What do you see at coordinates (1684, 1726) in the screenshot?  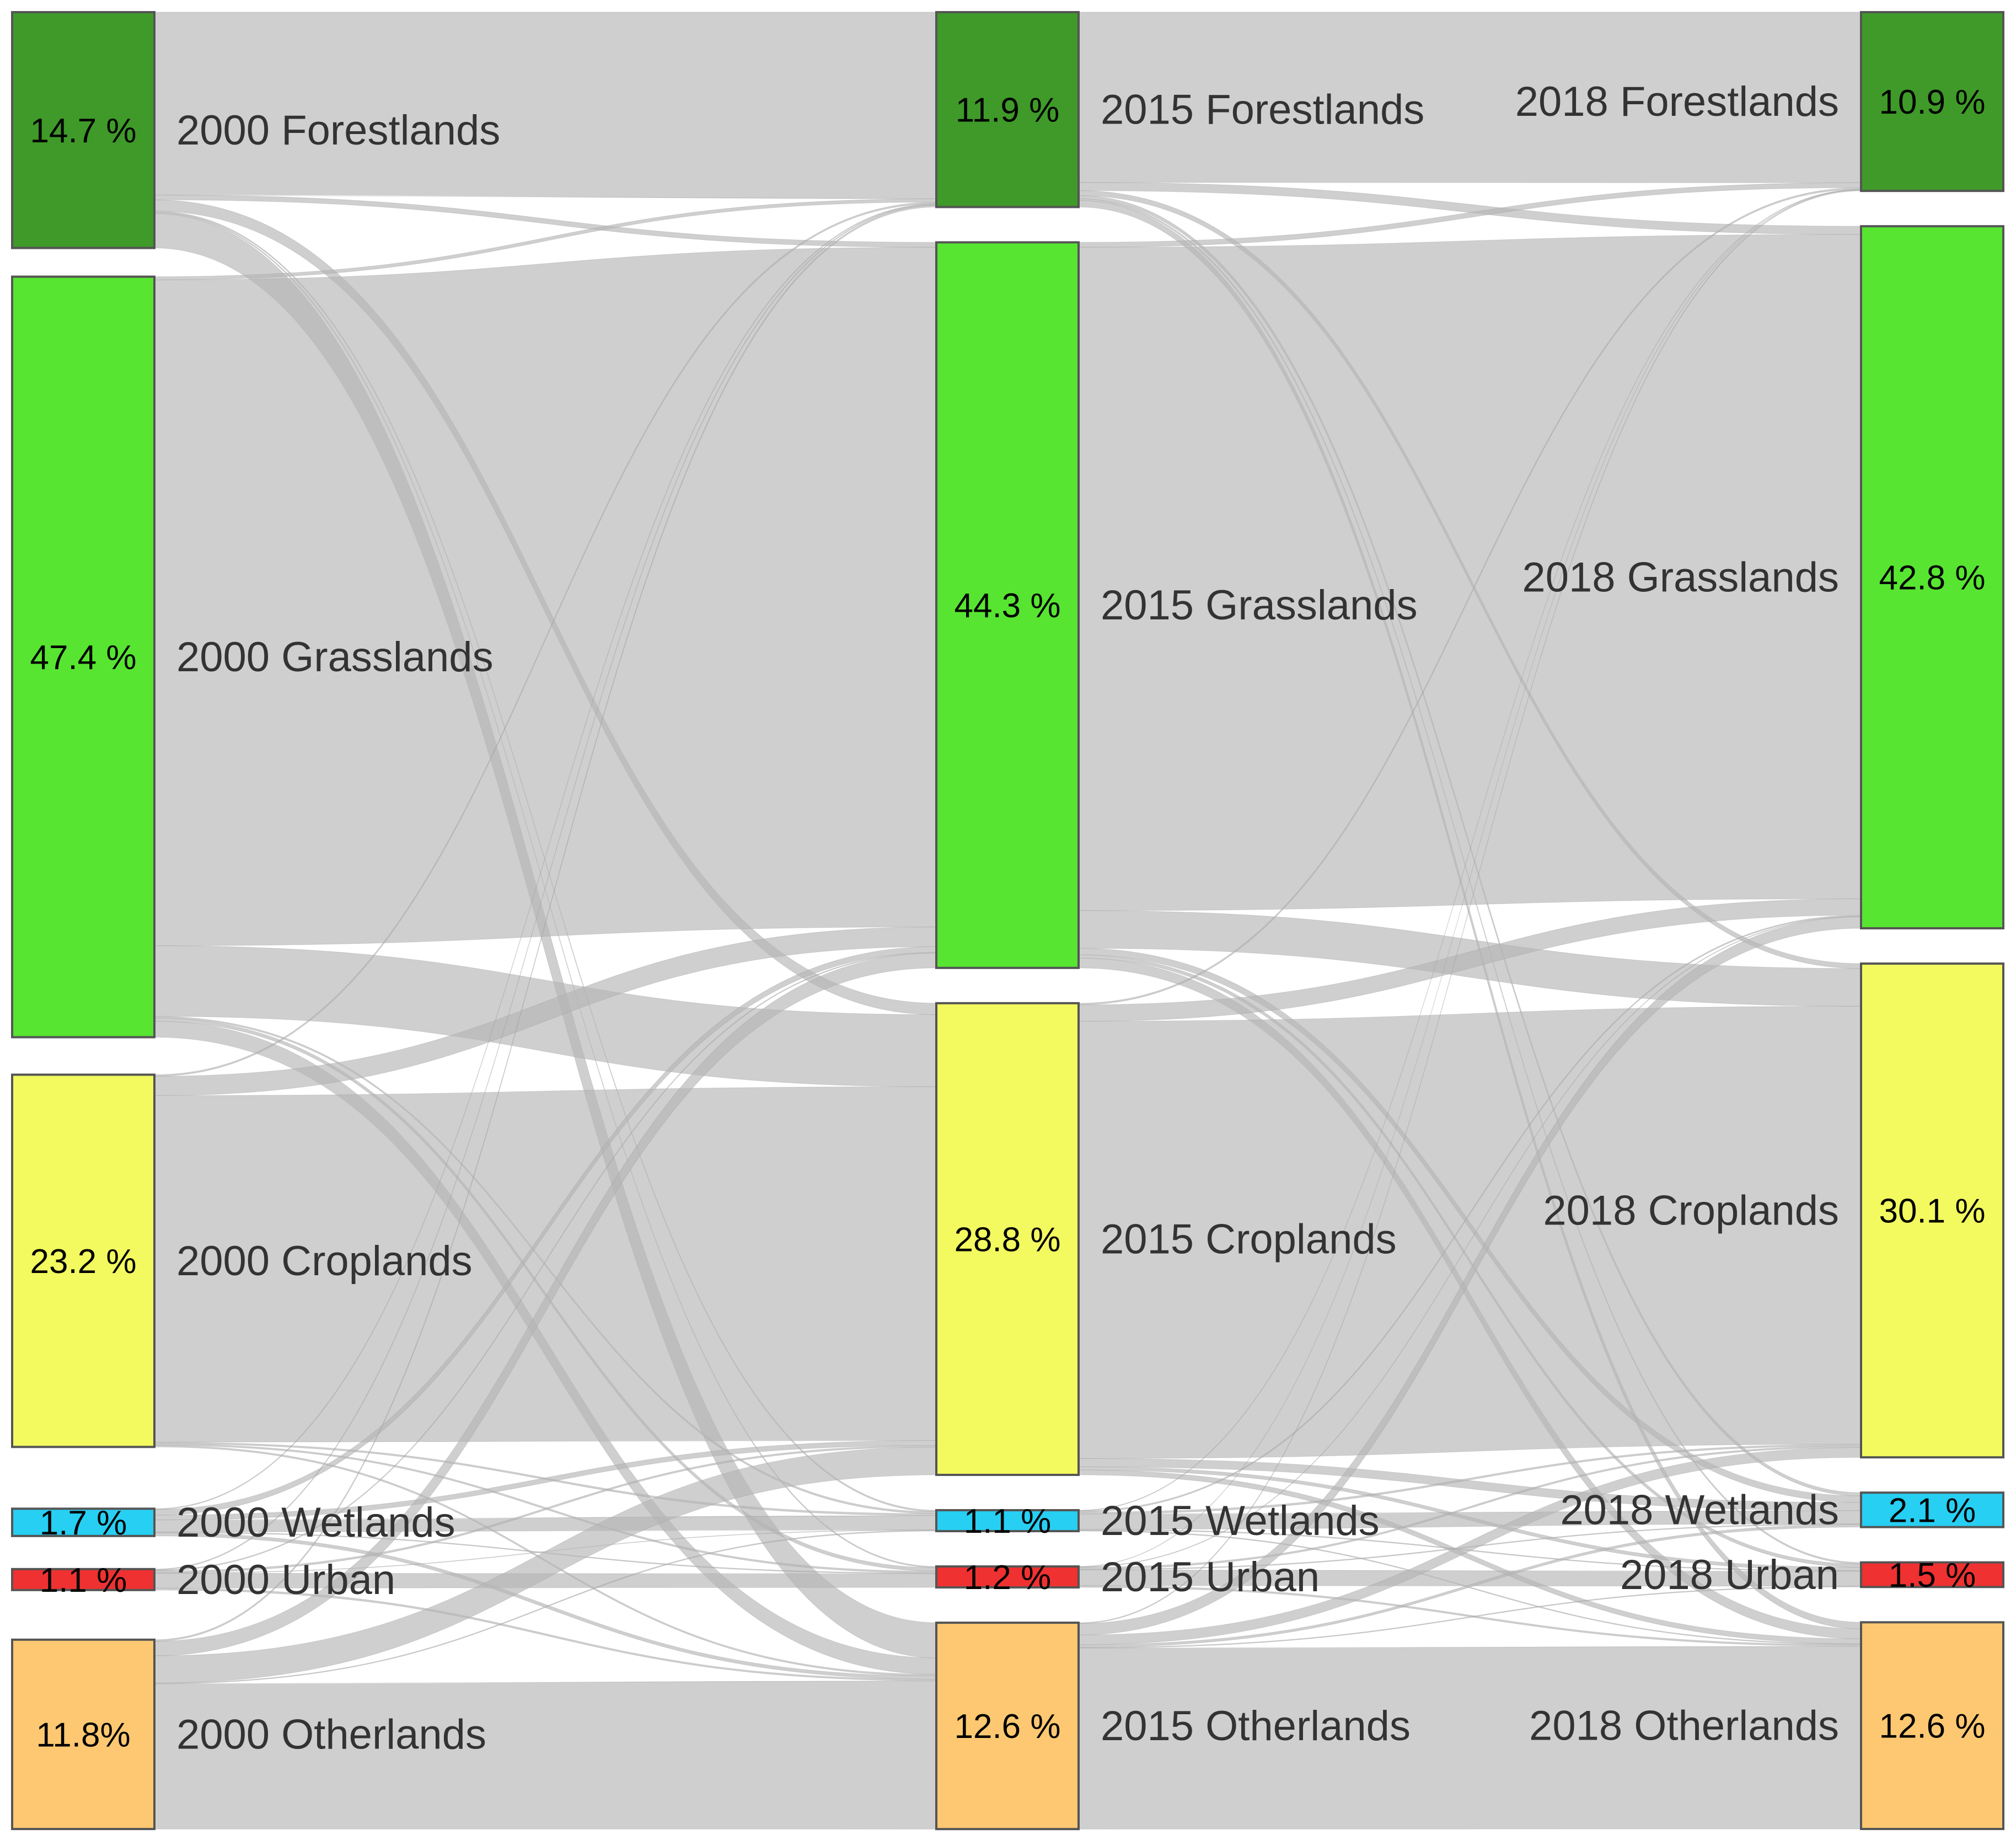 I see `node-name-label: 2018 Otherlands` at bounding box center [1684, 1726].